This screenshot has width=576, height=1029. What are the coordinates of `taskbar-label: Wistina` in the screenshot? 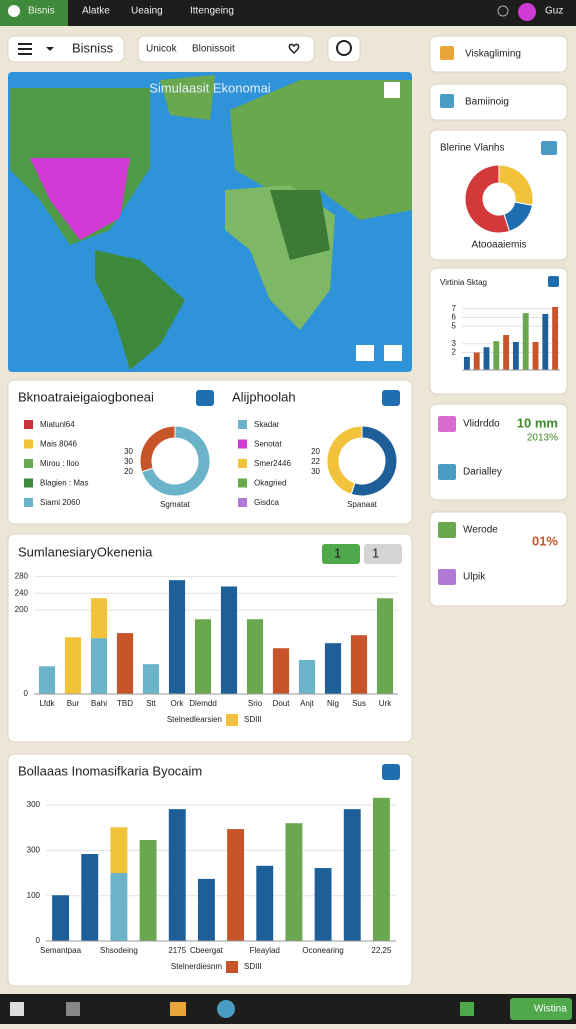 It's located at (550, 1009).